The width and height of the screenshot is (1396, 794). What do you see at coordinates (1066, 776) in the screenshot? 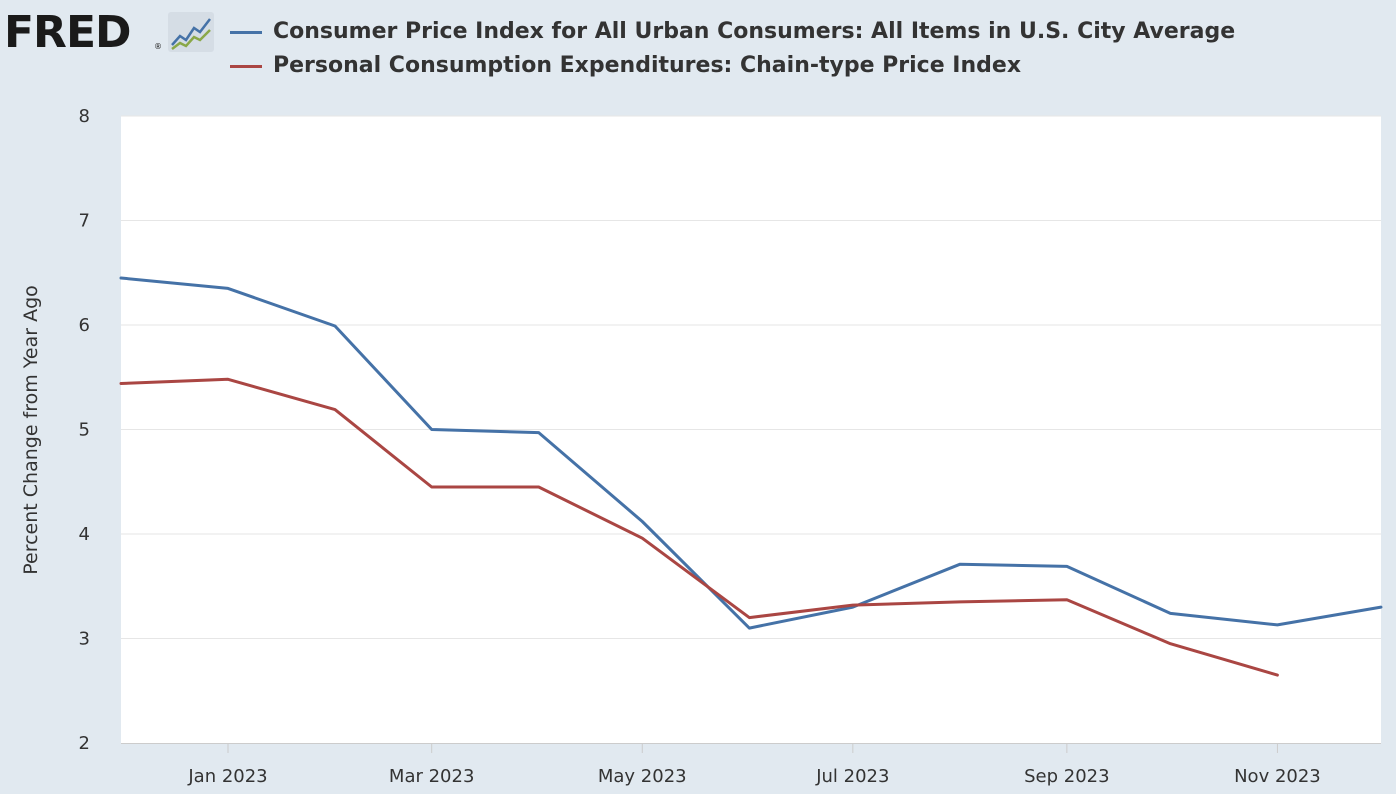
I see `x-tick-label: Sep 2023` at bounding box center [1066, 776].